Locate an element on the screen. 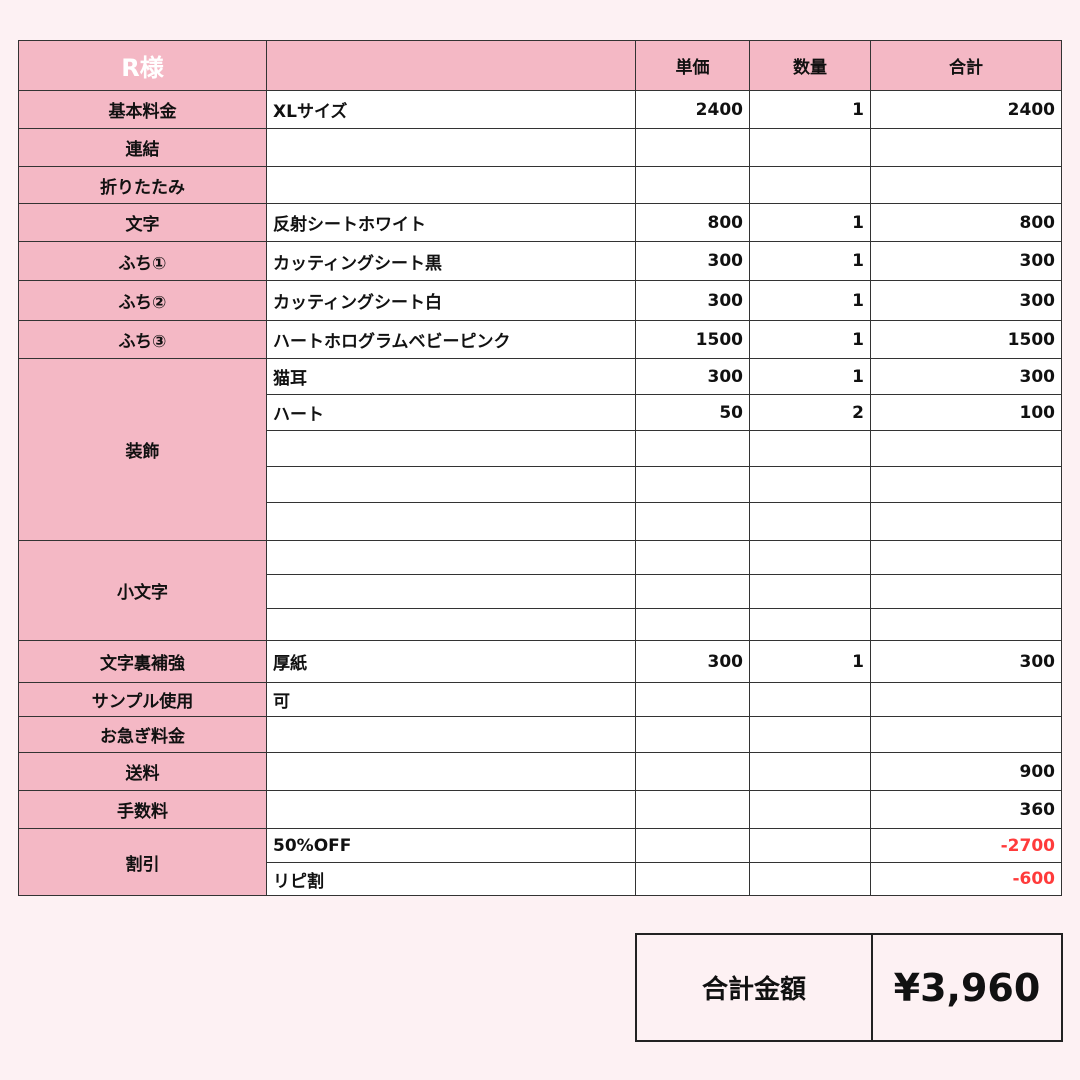 The width and height of the screenshot is (1080, 1080). grand-total-value: ¥3,960 is located at coordinates (967, 987).